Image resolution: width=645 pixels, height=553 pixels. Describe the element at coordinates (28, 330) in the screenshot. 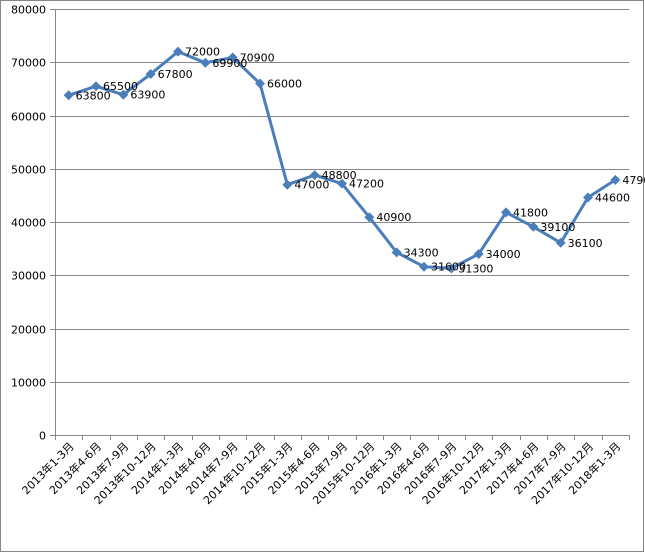

I see `y-tick-label: 20000` at that location.